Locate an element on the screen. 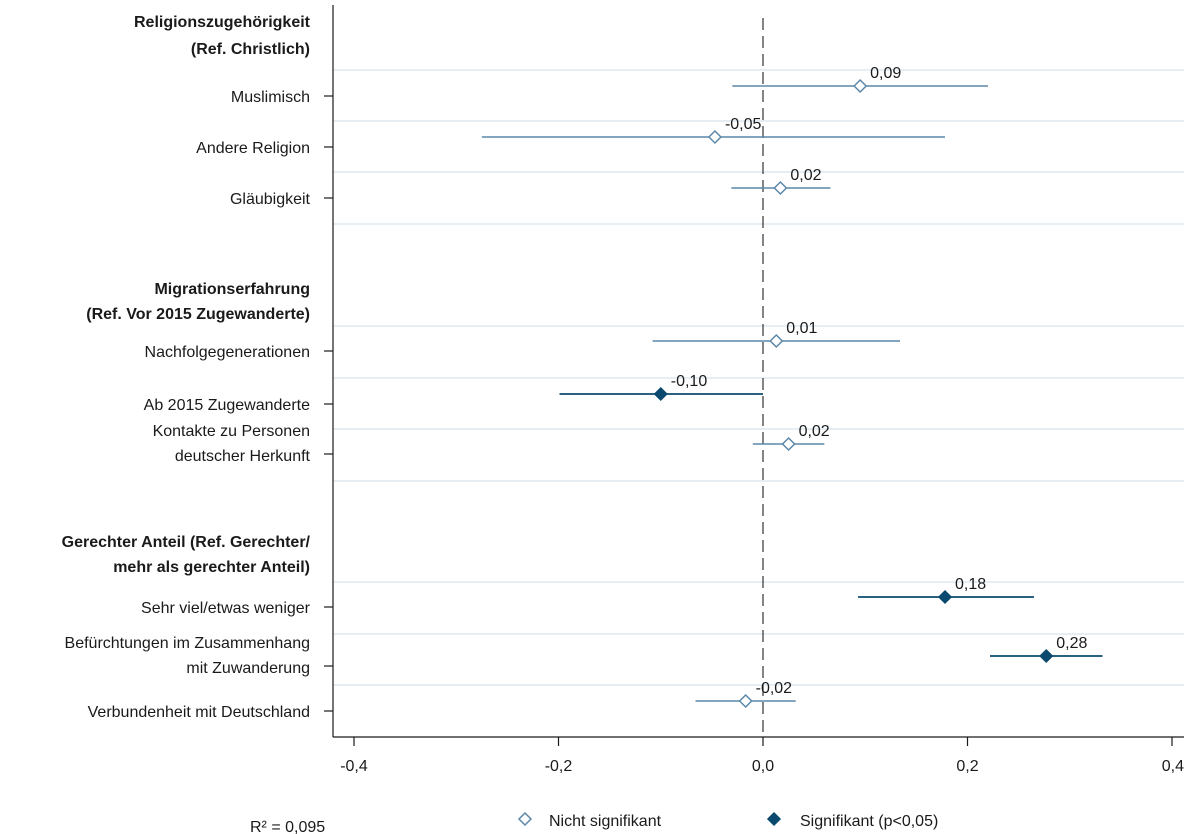  group-header: (Ref. Christlich) is located at coordinates (250, 49).